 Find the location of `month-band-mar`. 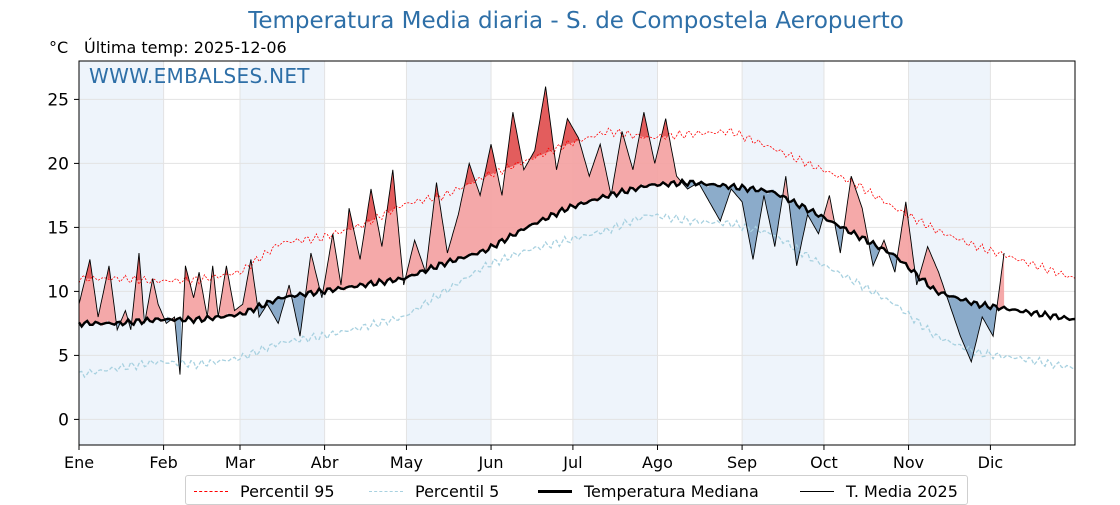

month-band-mar is located at coordinates (282, 253).